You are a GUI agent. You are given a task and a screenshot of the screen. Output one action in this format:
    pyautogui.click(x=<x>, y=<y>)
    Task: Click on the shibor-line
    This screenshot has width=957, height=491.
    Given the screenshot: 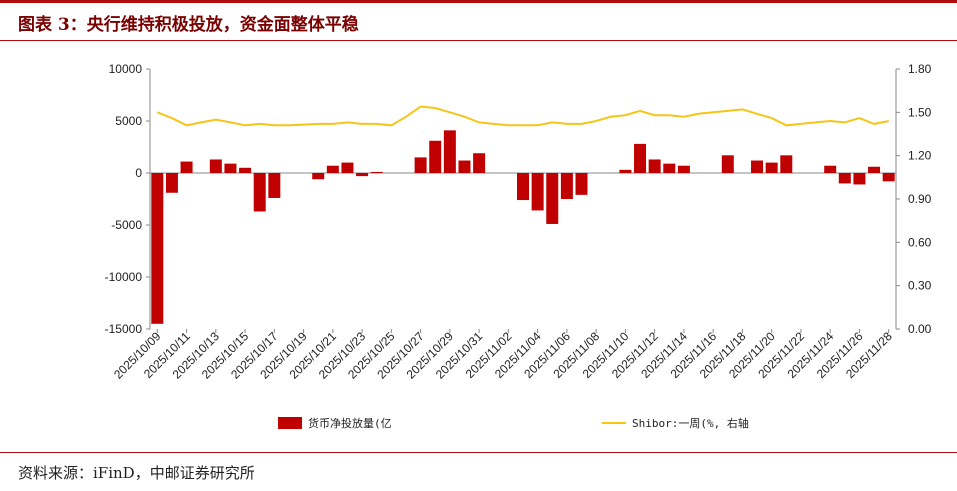 What is the action you would take?
    pyautogui.click(x=522, y=116)
    